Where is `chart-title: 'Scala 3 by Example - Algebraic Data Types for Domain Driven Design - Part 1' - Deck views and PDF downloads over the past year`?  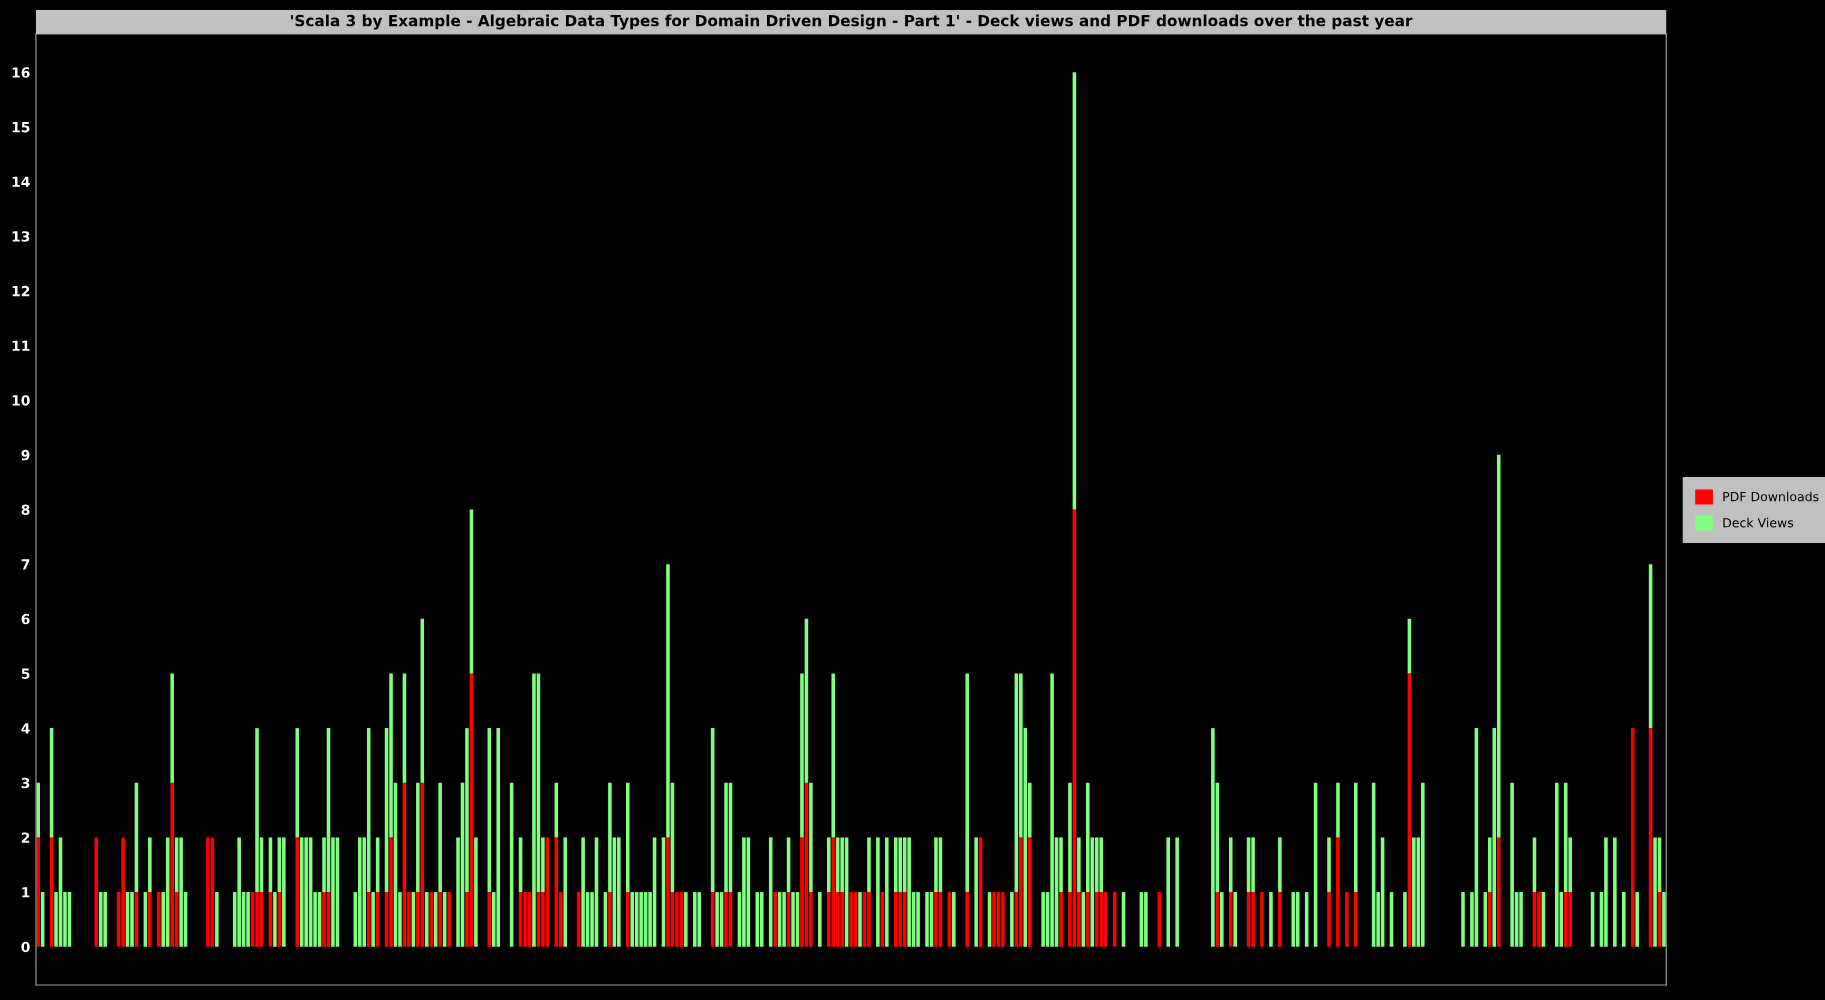 chart-title: 'Scala 3 by Example - Algebraic Data Types for Domain Driven Design - Part 1' - Deck views and PDF downloads over the past year is located at coordinates (852, 22).